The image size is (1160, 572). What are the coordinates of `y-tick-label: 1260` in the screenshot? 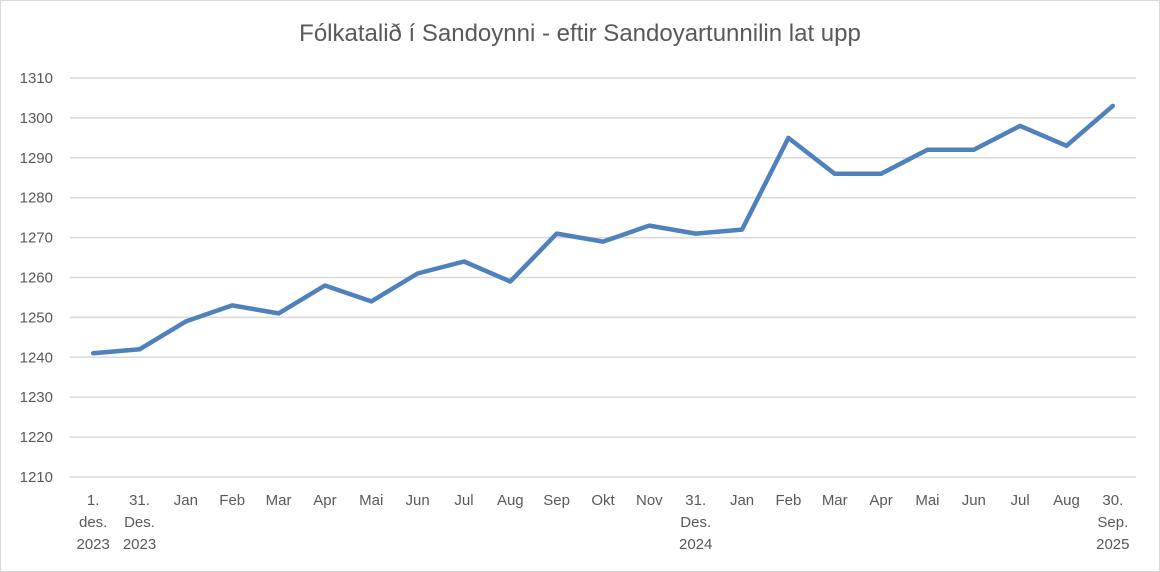 It's located at (36, 278).